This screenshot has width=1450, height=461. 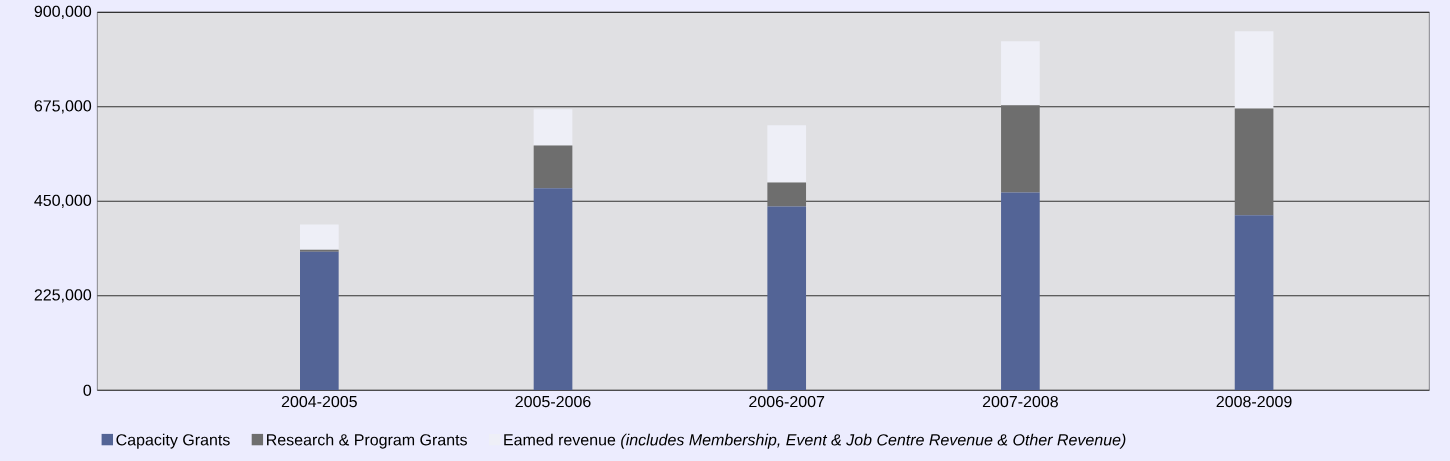 I want to click on legend-label: Capacity Grants, so click(x=173, y=441).